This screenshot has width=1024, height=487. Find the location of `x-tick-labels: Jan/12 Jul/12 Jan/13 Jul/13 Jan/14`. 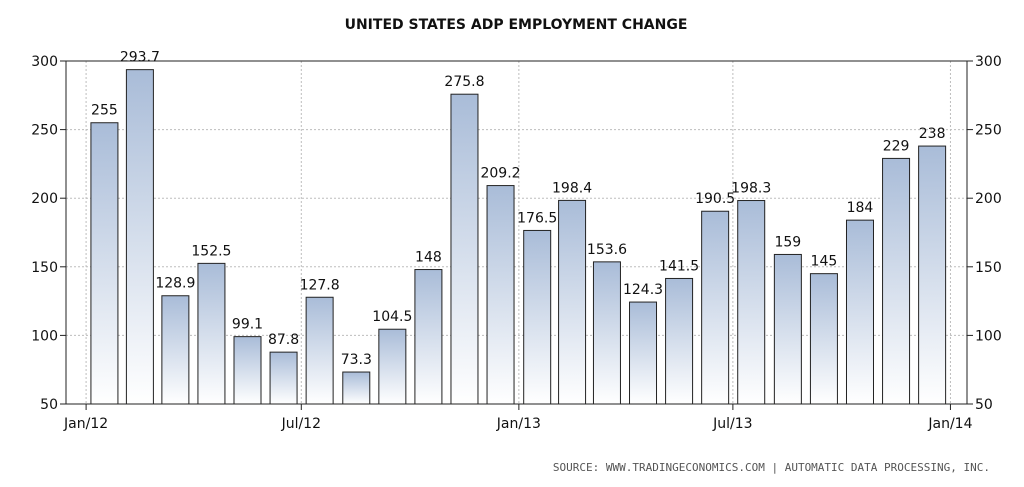

x-tick-labels: Jan/12 Jul/12 Jan/13 Jul/13 Jan/14 is located at coordinates (518, 424).